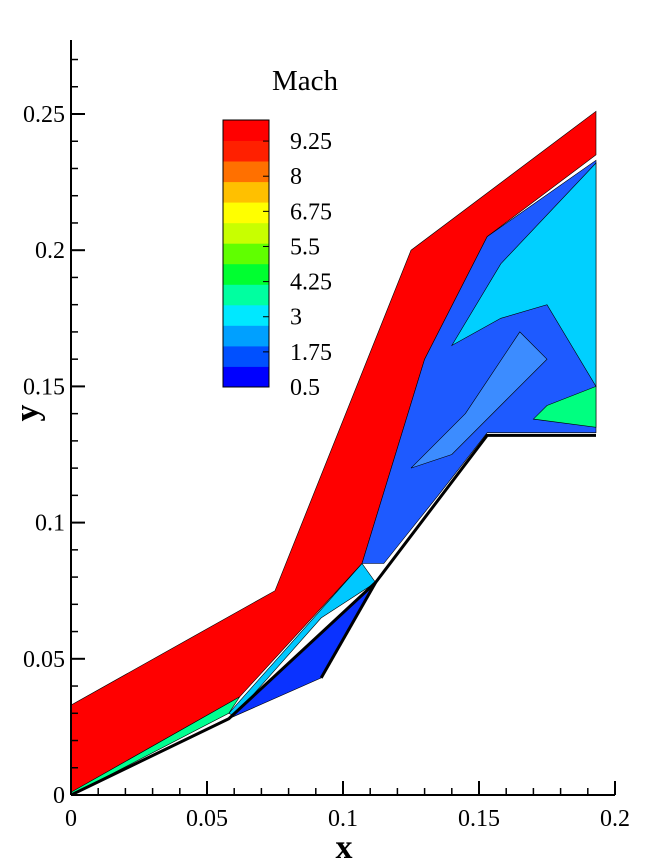 The height and width of the screenshot is (864, 648). Describe the element at coordinates (207, 819) in the screenshot. I see `x-tick-label: 0.05` at that location.